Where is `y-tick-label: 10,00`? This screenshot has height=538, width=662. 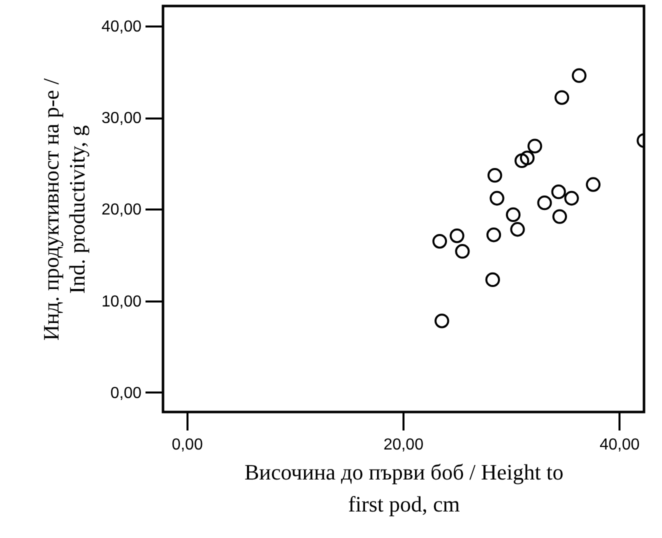 y-tick-label: 10,00 is located at coordinates (121, 301).